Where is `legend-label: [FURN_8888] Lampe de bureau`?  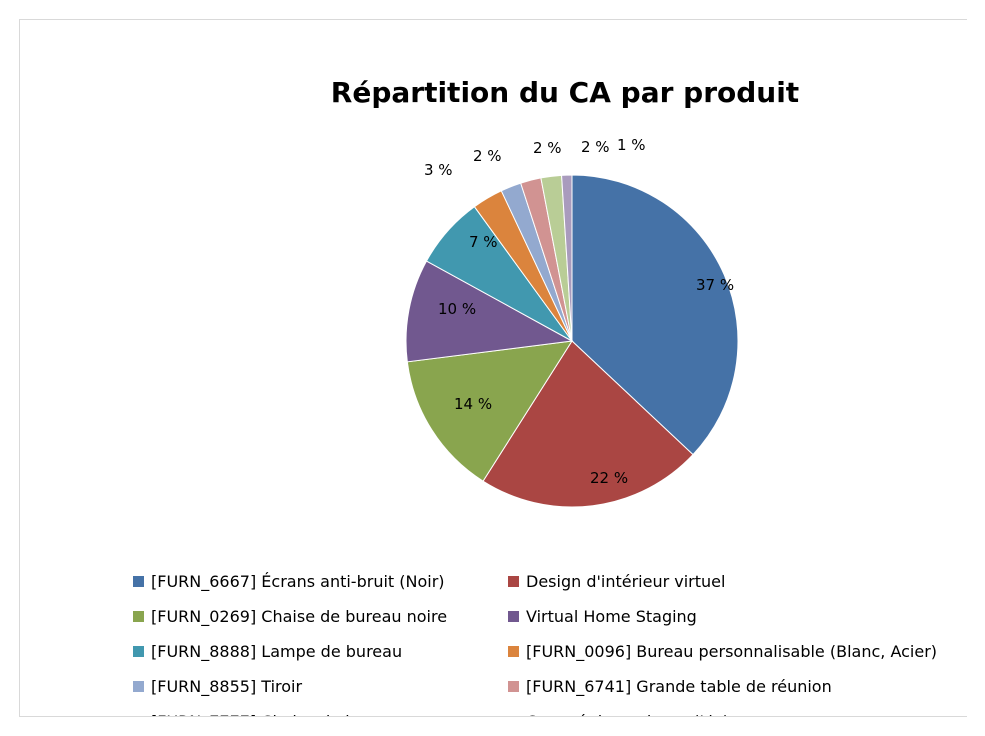
legend-label: [FURN_8888] Lampe de bureau is located at coordinates (277, 651).